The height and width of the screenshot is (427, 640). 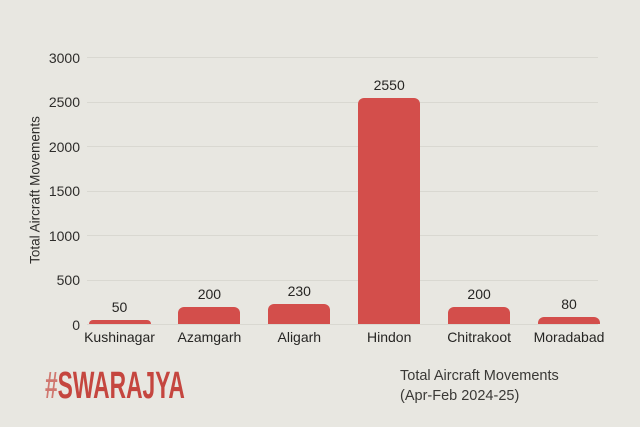 I want to click on x-tick-label-aligarh: Aligarh, so click(x=299, y=337).